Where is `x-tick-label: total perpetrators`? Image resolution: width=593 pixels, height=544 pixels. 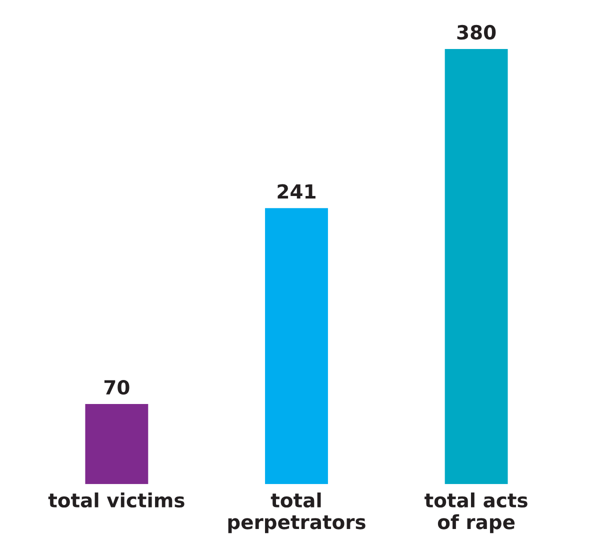
x-tick-label: total perpetrators is located at coordinates (297, 513).